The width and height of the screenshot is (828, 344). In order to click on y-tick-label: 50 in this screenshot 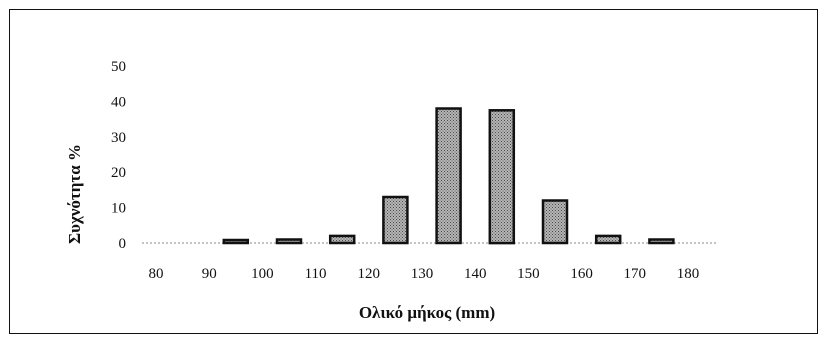, I will do `click(118, 67)`.